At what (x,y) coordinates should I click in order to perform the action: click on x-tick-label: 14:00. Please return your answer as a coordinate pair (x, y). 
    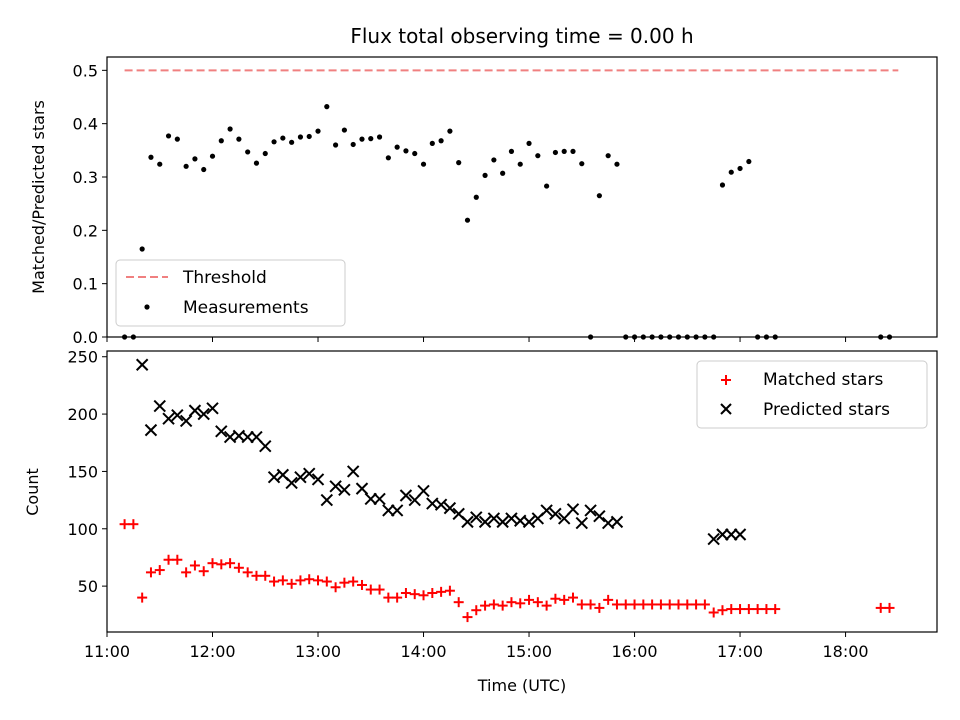
    Looking at the image, I should click on (423, 651).